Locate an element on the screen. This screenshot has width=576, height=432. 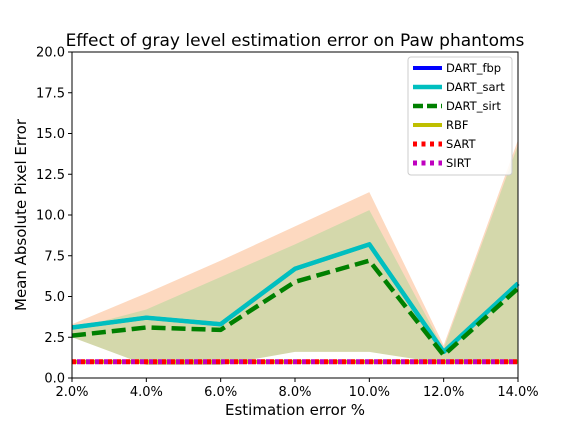
x-tick-label: 10.0% is located at coordinates (369, 392).